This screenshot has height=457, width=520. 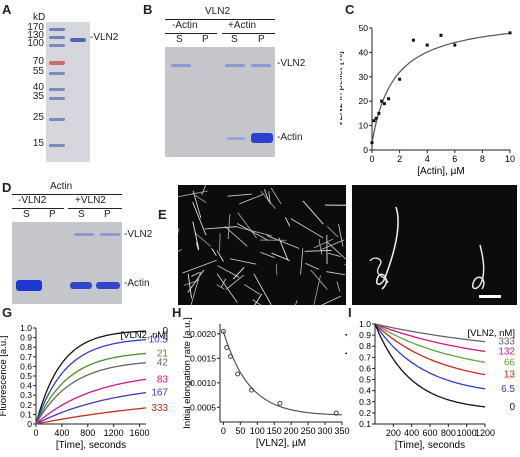 What do you see at coordinates (261, 251) in the screenshot?
I see `micrograph-e` at bounding box center [261, 251].